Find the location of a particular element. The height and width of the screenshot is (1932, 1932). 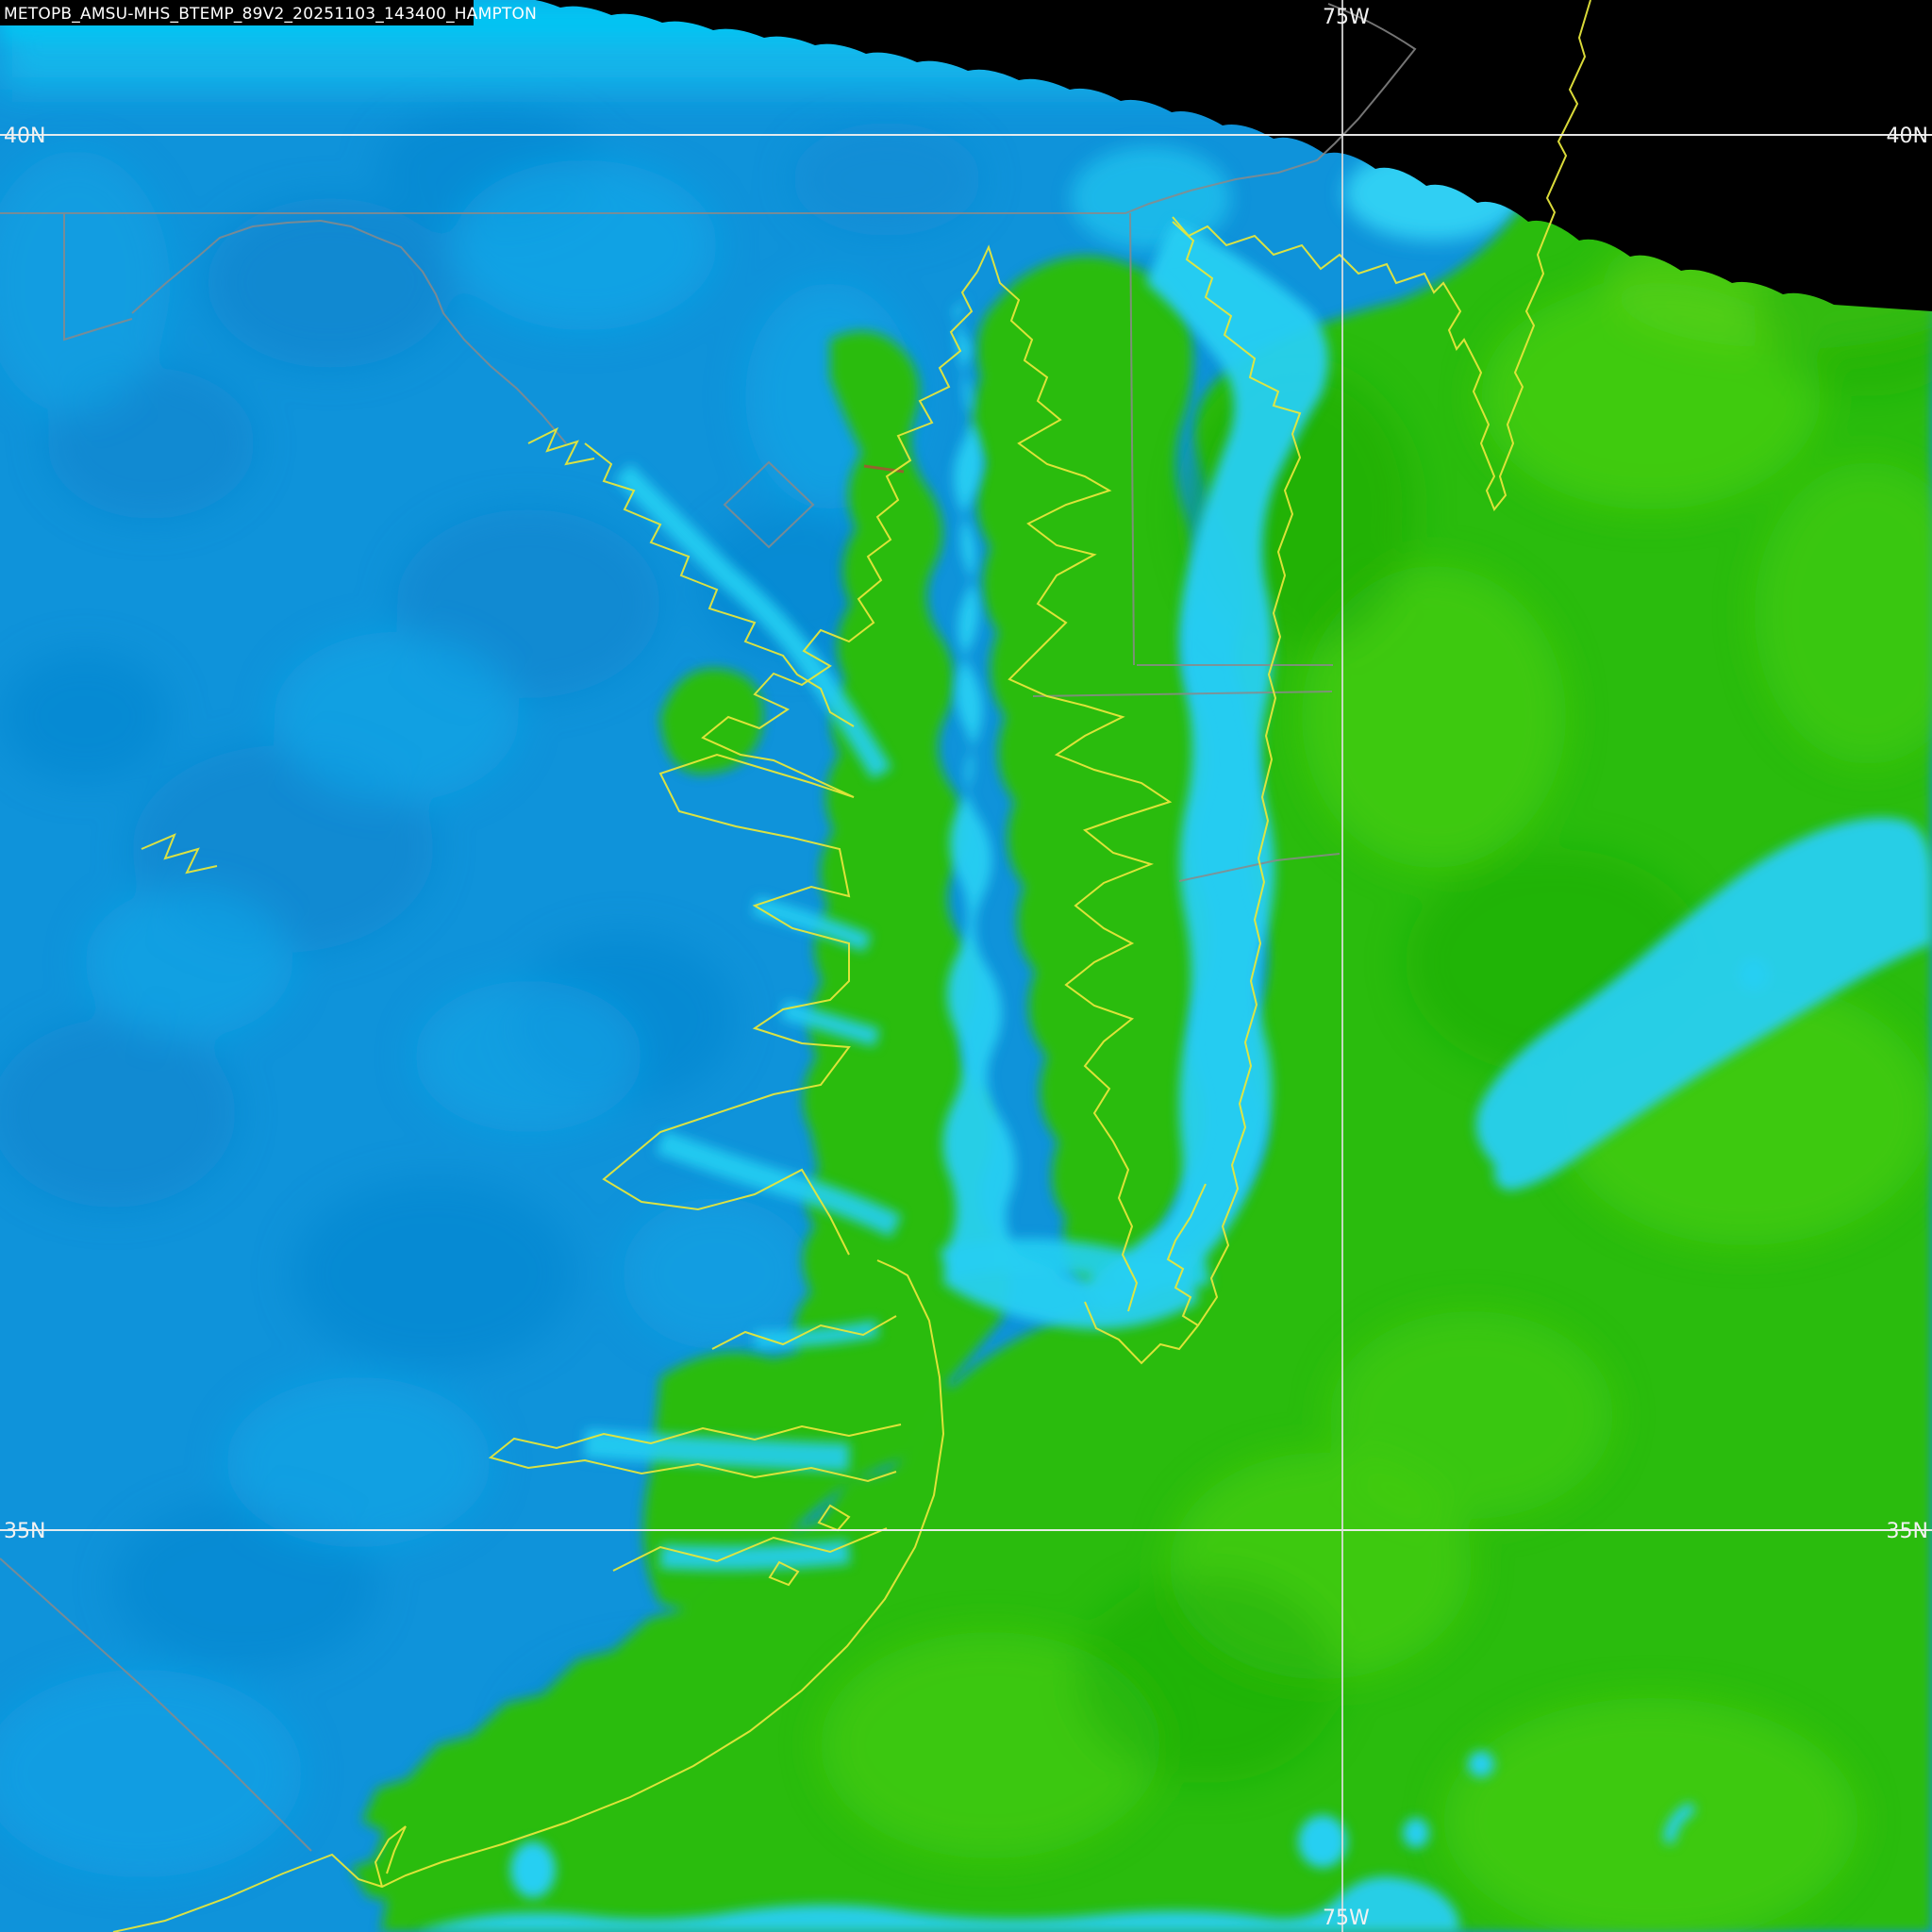

bottom-cool-band is located at coordinates (937, 1904).